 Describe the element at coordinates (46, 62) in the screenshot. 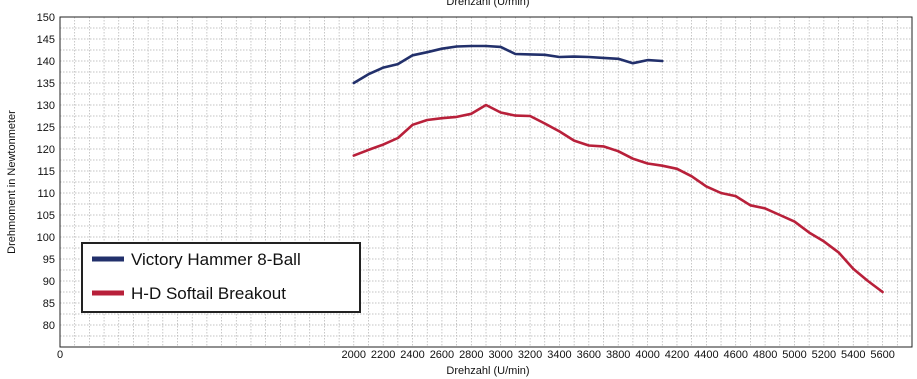

I see `y-tick-label: 140` at that location.